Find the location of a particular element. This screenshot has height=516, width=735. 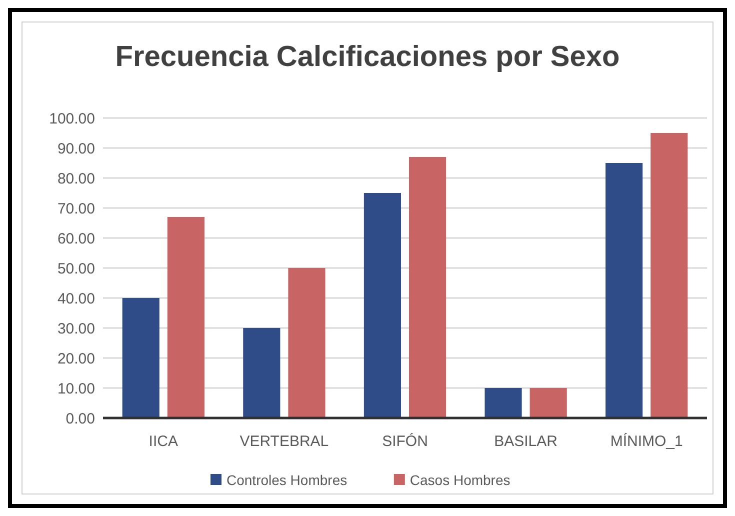

x-tick-label: SIFÓN is located at coordinates (405, 441).